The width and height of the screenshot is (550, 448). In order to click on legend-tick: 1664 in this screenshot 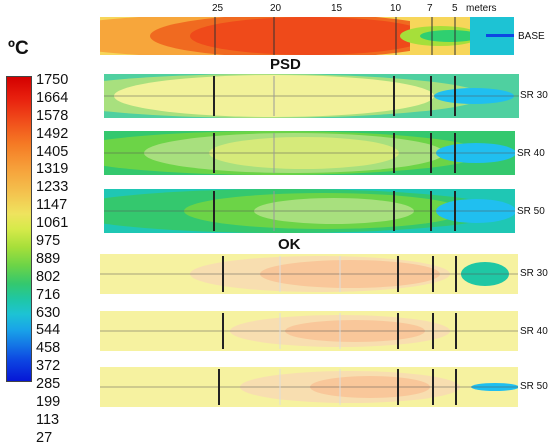, I will do `click(52, 97)`.